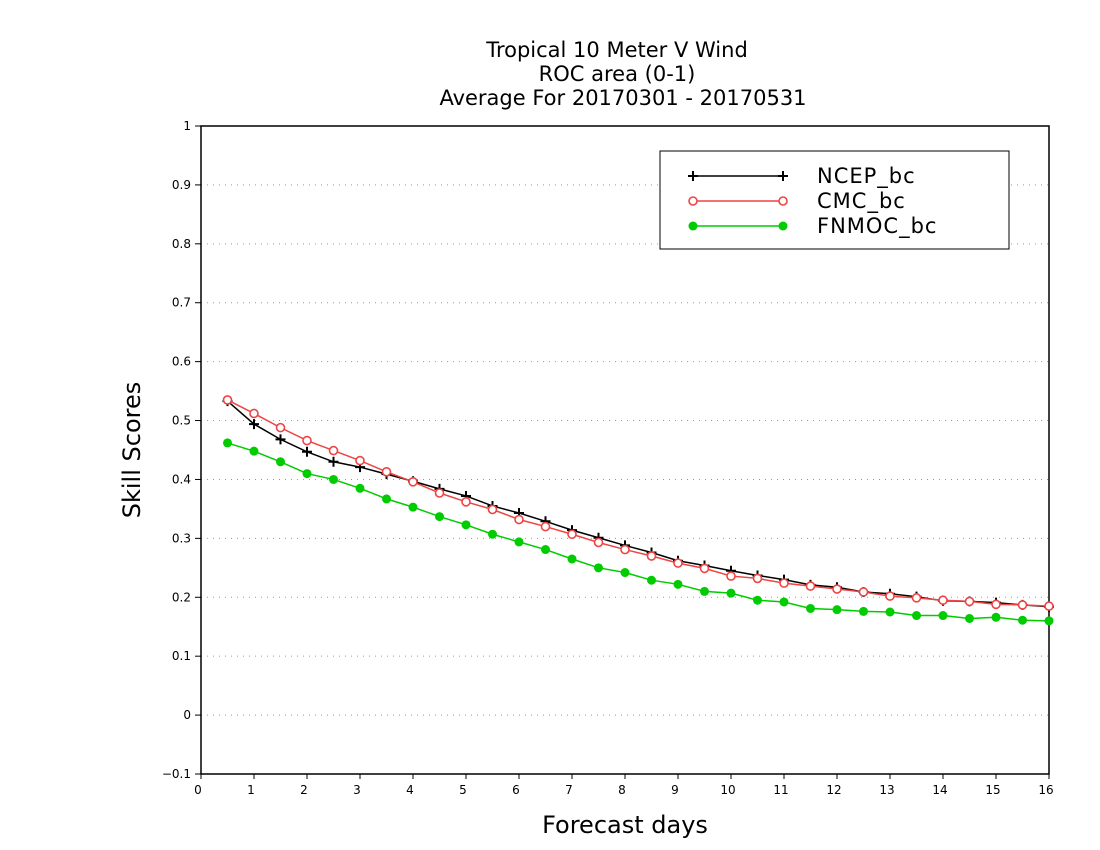 This screenshot has width=1100, height=850. Describe the element at coordinates (780, 790) in the screenshot. I see `x-tick-label: 11` at that location.